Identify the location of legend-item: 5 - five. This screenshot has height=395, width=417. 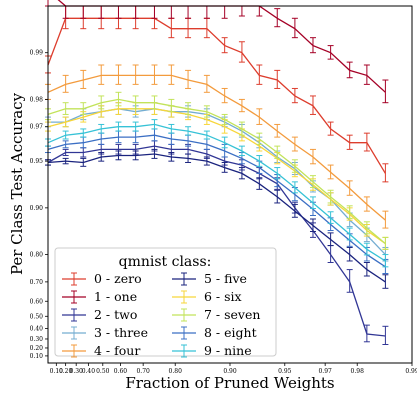
(209, 278).